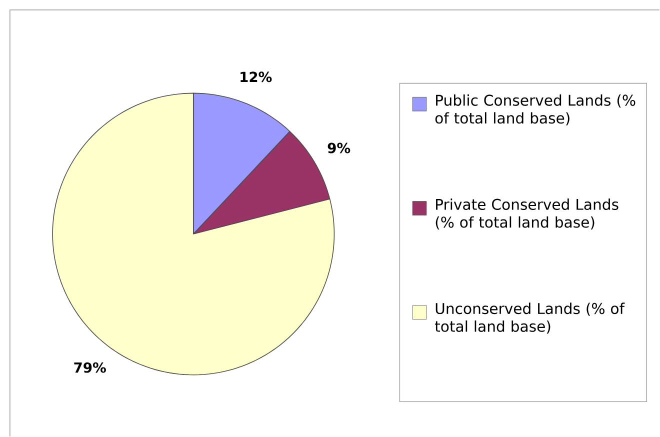 The image size is (660, 437). What do you see at coordinates (527, 214) in the screenshot?
I see `legend-label: Private Conserved Lands (% of total land base)` at bounding box center [527, 214].